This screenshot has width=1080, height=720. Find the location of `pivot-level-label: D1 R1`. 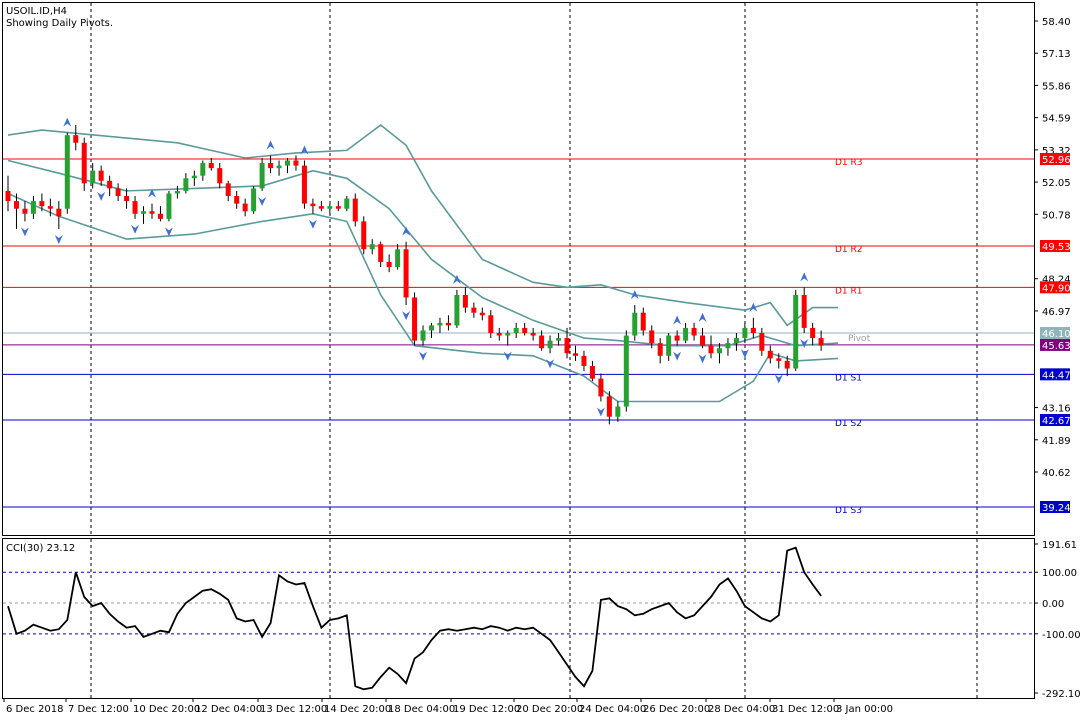

pivot-level-label: D1 R1 is located at coordinates (849, 291).